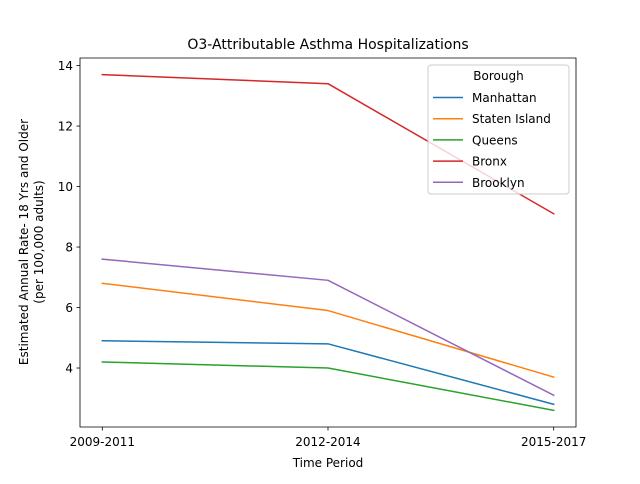 Image resolution: width=640 pixels, height=484 pixels. What do you see at coordinates (327, 442) in the screenshot?
I see `x-tick-label: 2012-2014` at bounding box center [327, 442].